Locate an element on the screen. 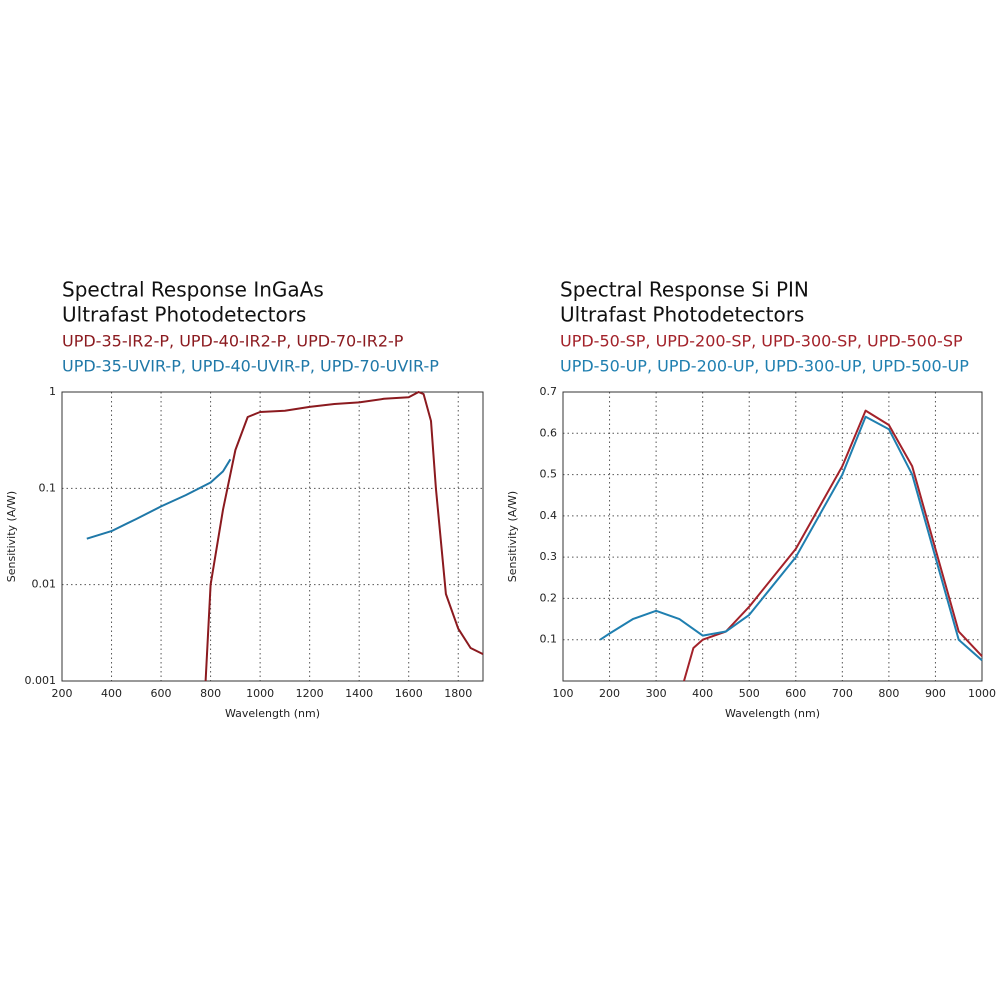  y-tick-label: 0.4 is located at coordinates (549, 515).